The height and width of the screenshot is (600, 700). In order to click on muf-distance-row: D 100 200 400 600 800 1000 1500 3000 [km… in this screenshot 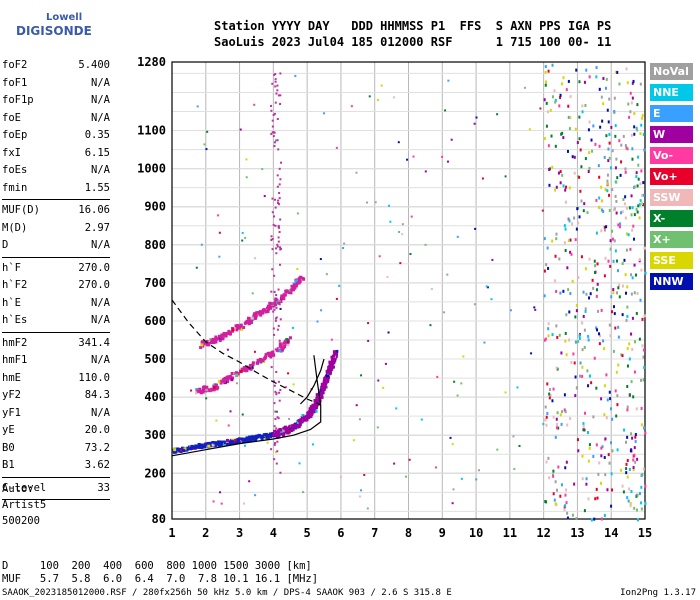, I will do `click(157, 566)`.